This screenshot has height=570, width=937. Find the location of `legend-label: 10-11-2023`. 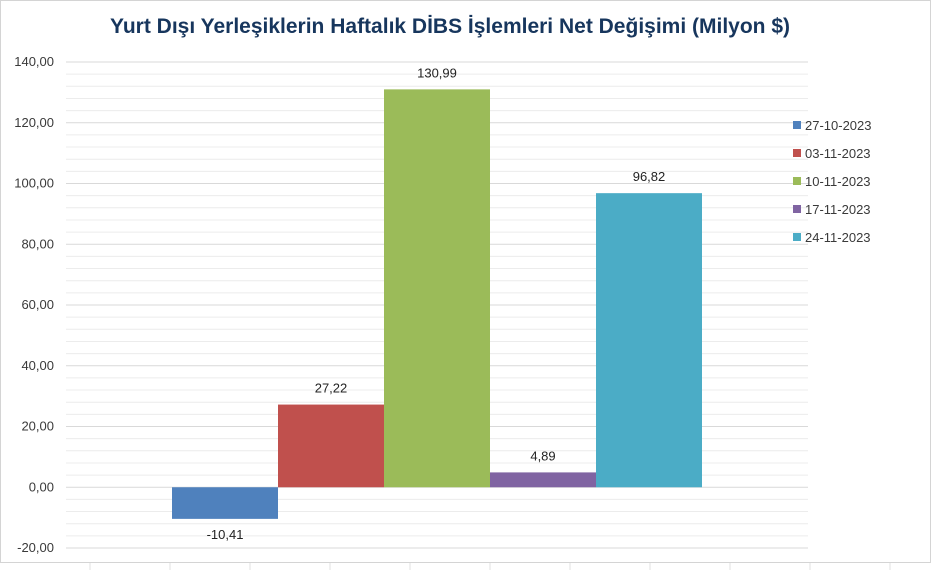

legend-label: 10-11-2023 is located at coordinates (838, 181).